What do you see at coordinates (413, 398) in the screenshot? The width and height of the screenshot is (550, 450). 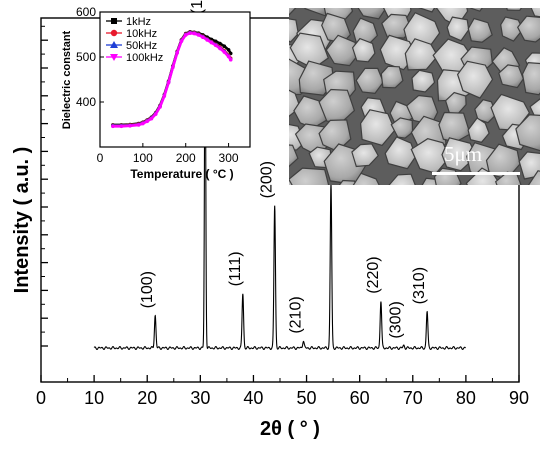 I see `x-tick-label: 70` at bounding box center [413, 398].